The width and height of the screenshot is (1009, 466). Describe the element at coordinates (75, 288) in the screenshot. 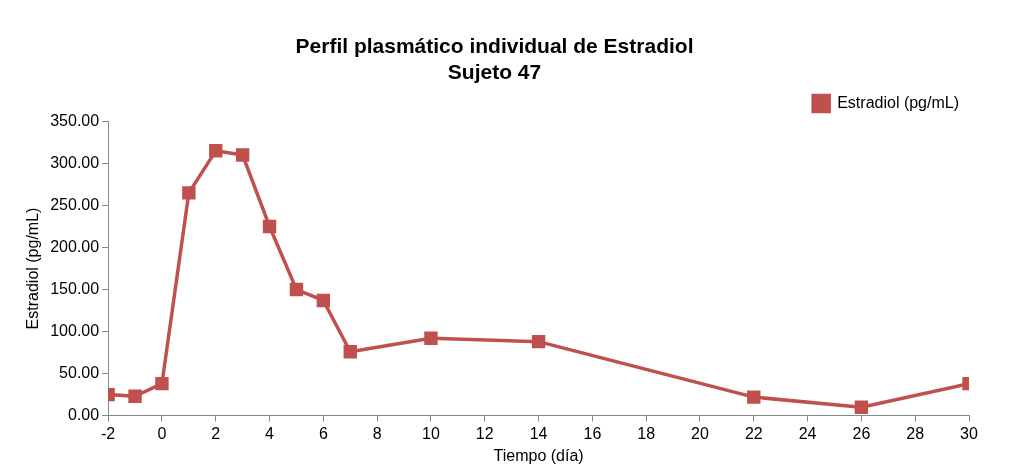

I see `y-tick-label: 150.00` at that location.